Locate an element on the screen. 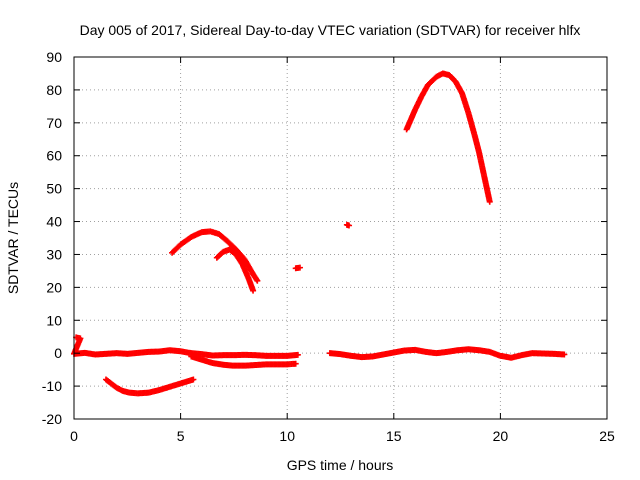 Image resolution: width=640 pixels, height=480 pixels. y-tick-label: 80 is located at coordinates (54, 90).